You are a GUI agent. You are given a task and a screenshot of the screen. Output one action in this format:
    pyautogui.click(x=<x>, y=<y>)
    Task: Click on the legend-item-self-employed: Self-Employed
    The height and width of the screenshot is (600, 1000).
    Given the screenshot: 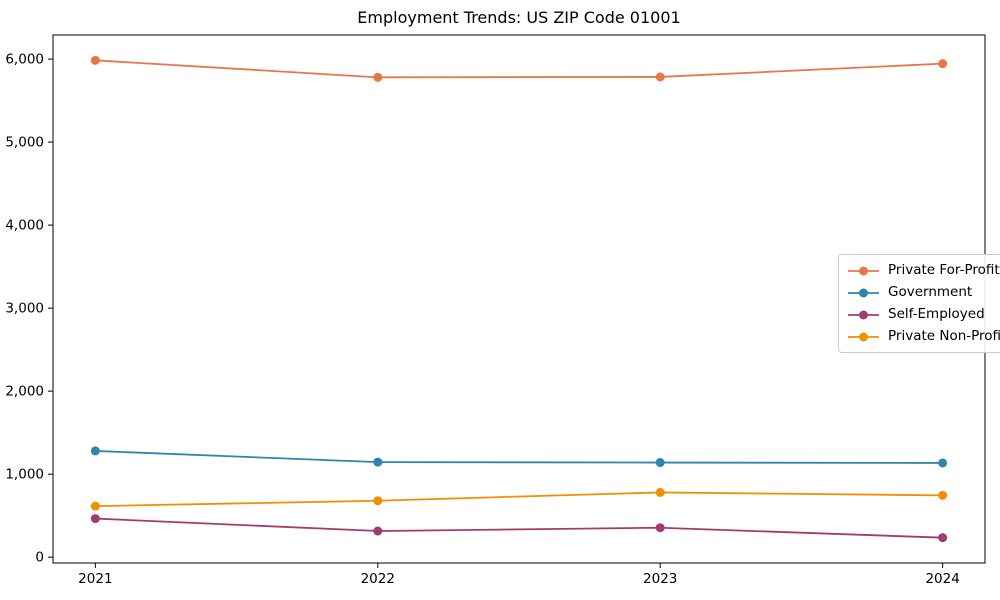 What is the action you would take?
    pyautogui.click(x=924, y=314)
    